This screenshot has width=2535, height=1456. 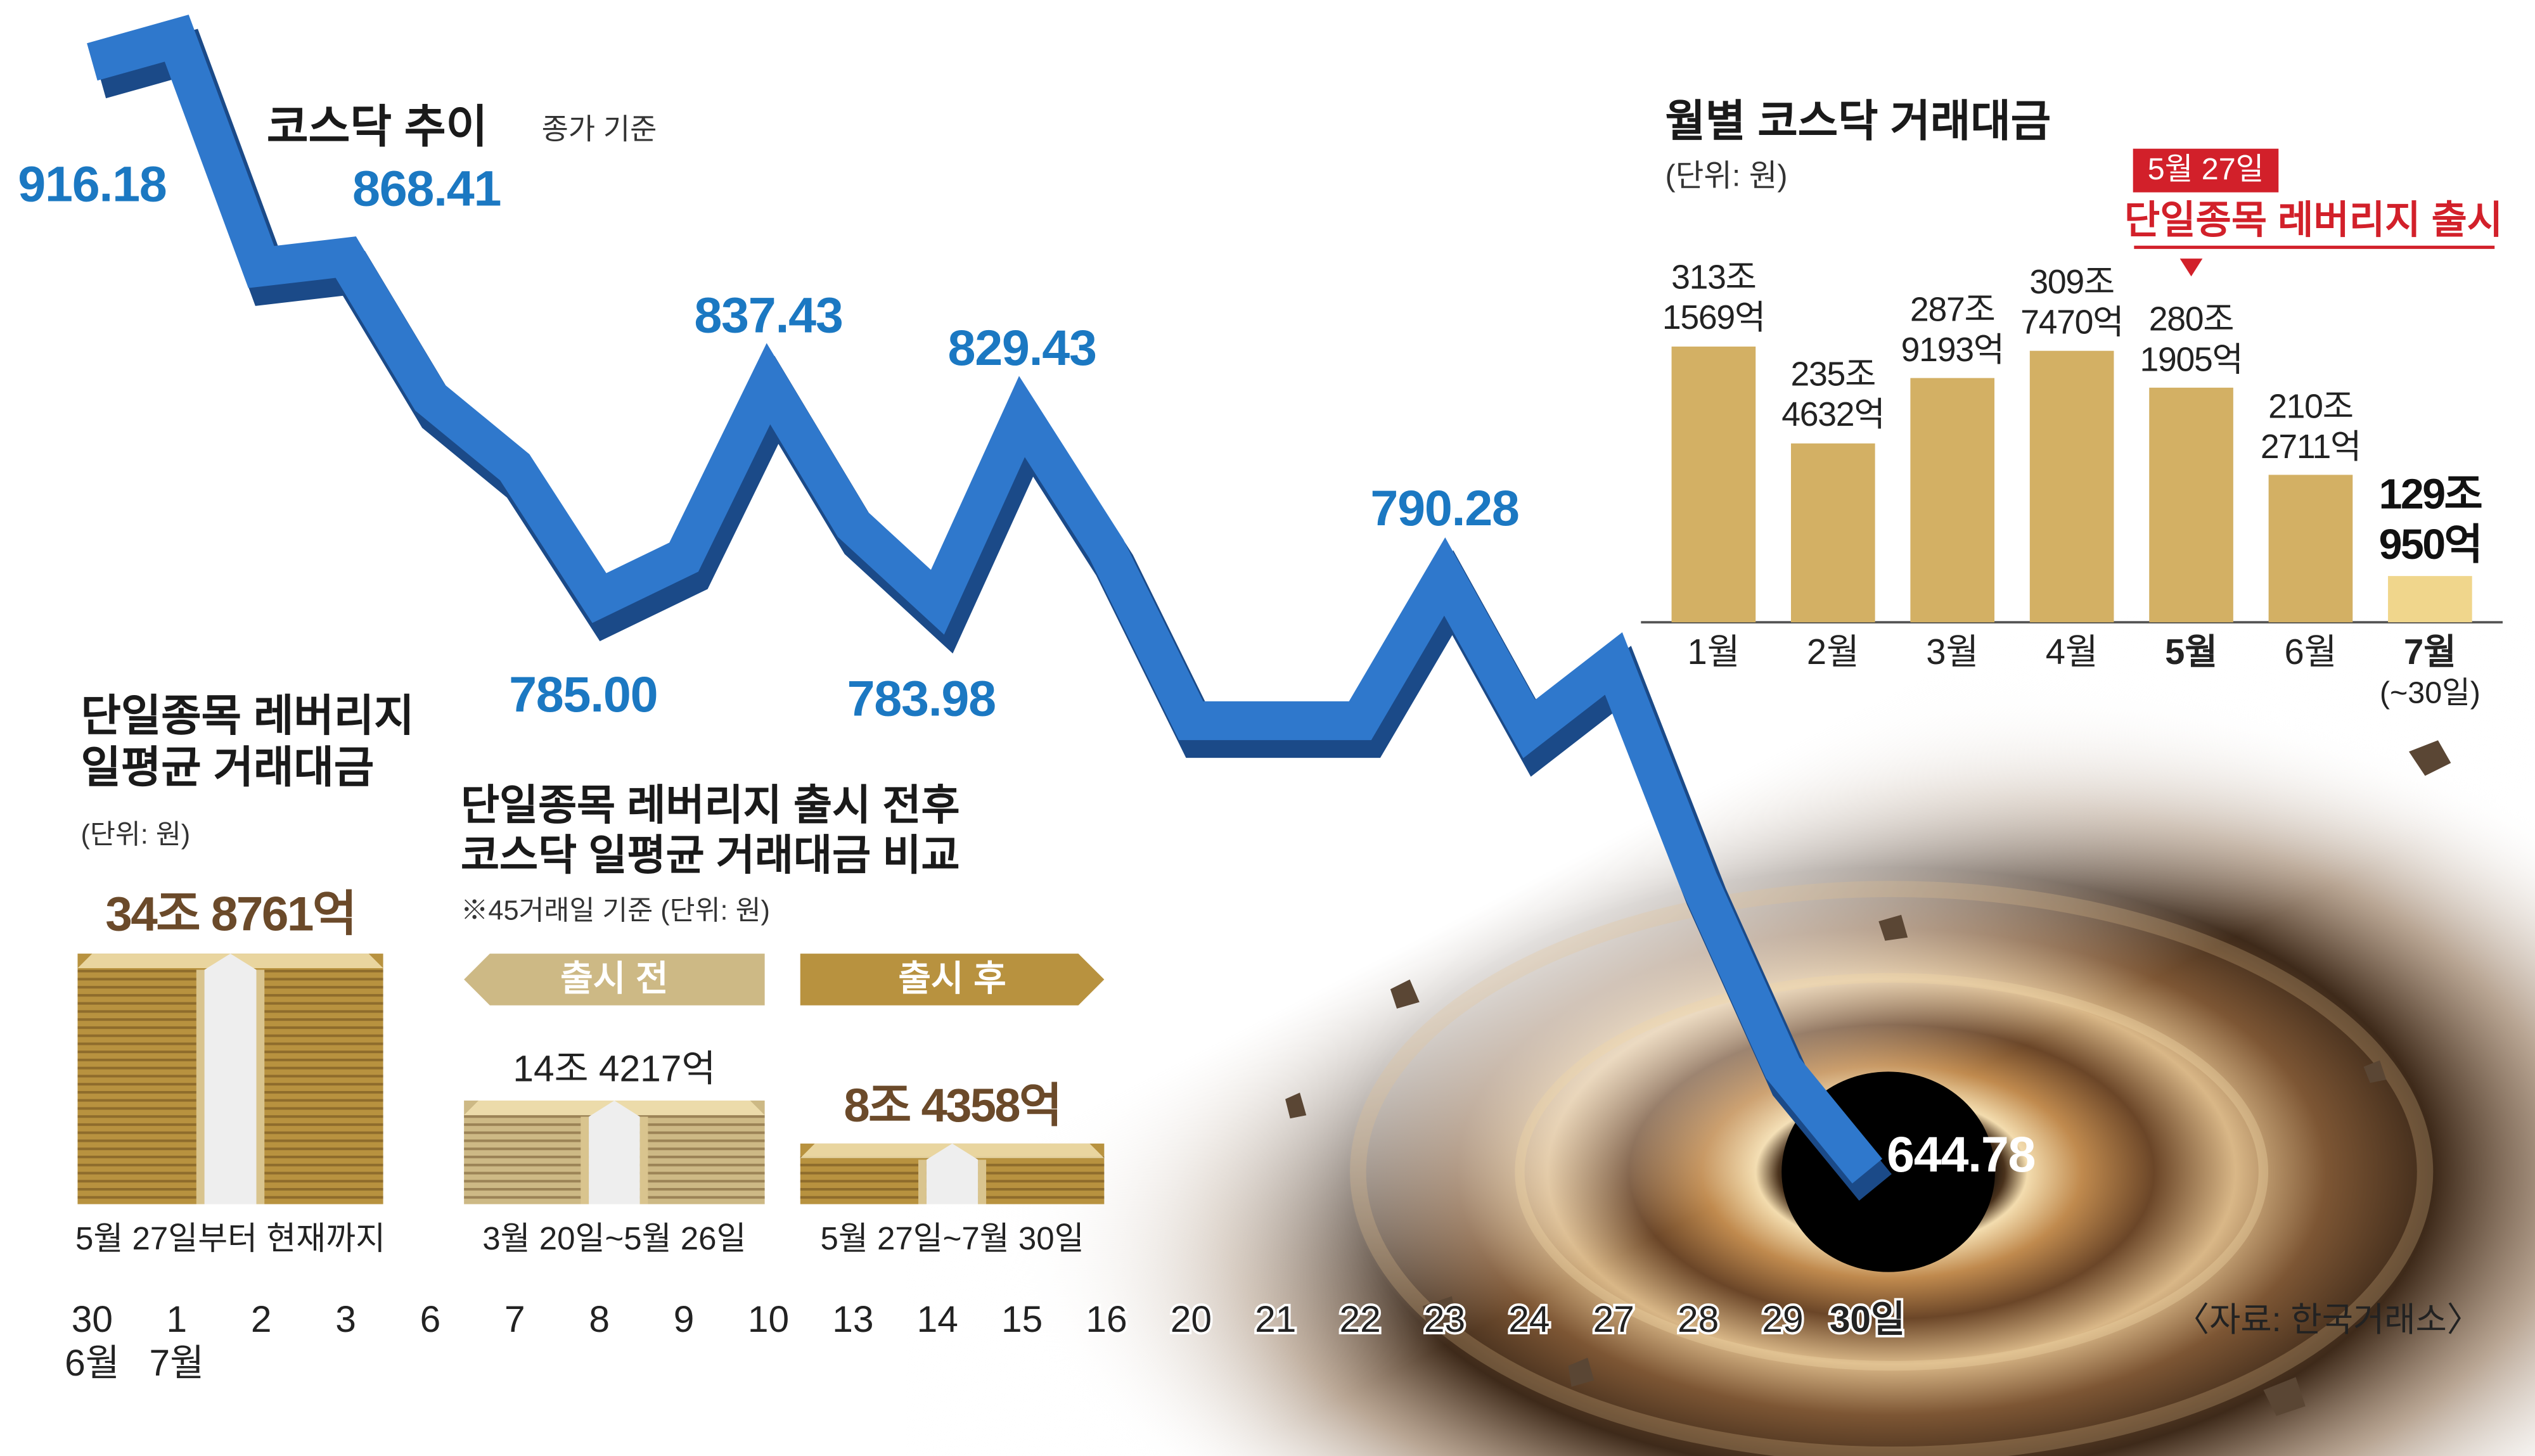 I want to click on x-tick-label: 7월, so click(x=2430, y=652).